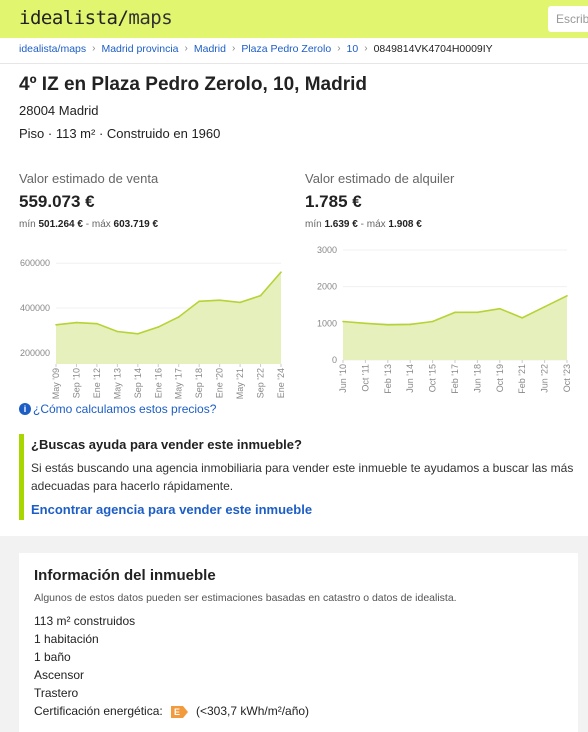 The height and width of the screenshot is (732, 588). I want to click on x-tick-label: Sep '22, so click(261, 383).